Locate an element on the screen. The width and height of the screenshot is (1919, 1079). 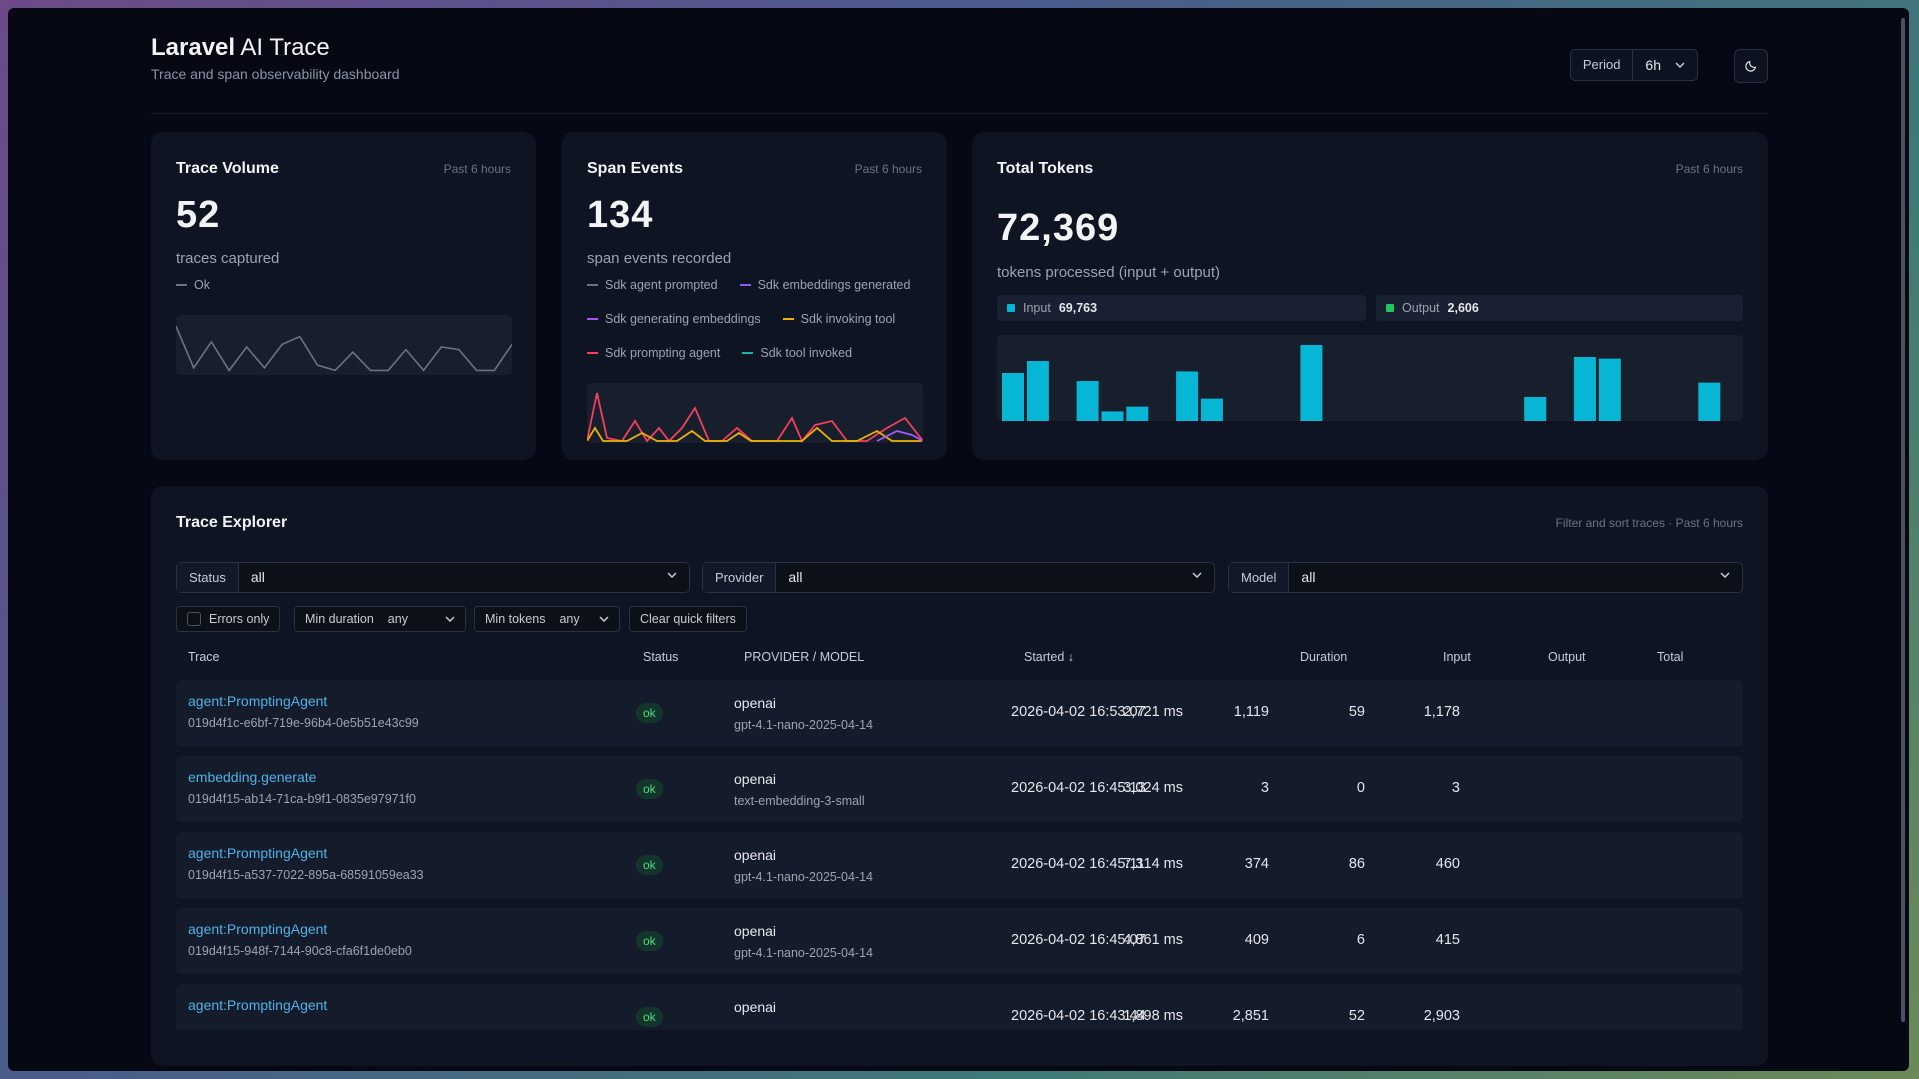
provider-filter-label: Provider is located at coordinates (740, 577).